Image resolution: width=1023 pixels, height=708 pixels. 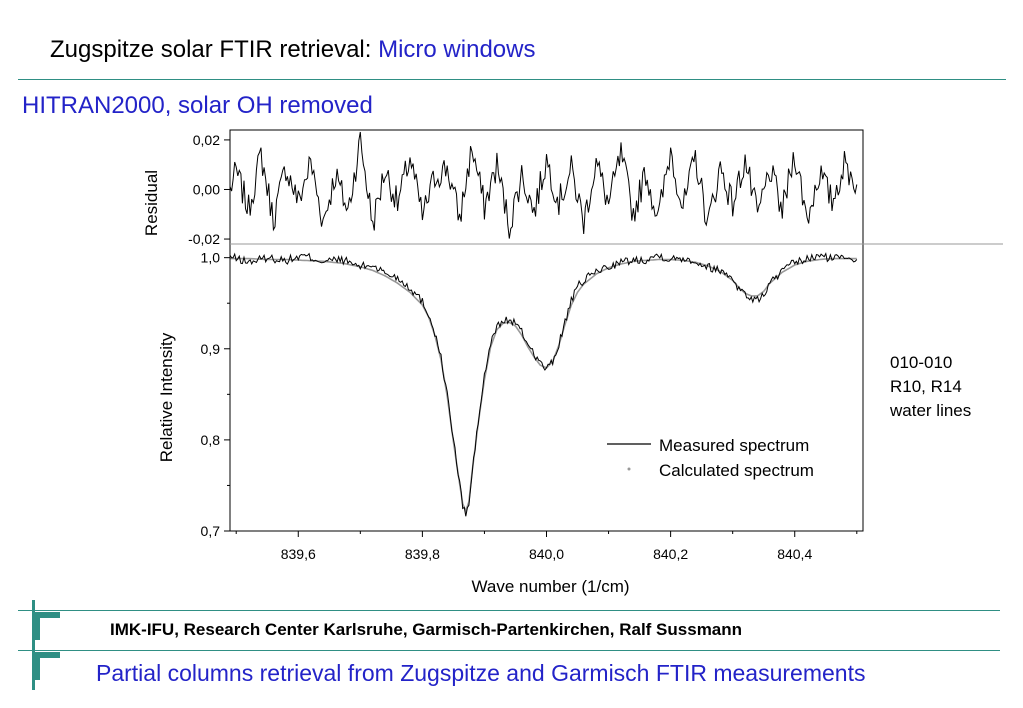 What do you see at coordinates (214, 49) in the screenshot?
I see `title-prefix: Zugspitze solar FTIR retrieval:` at bounding box center [214, 49].